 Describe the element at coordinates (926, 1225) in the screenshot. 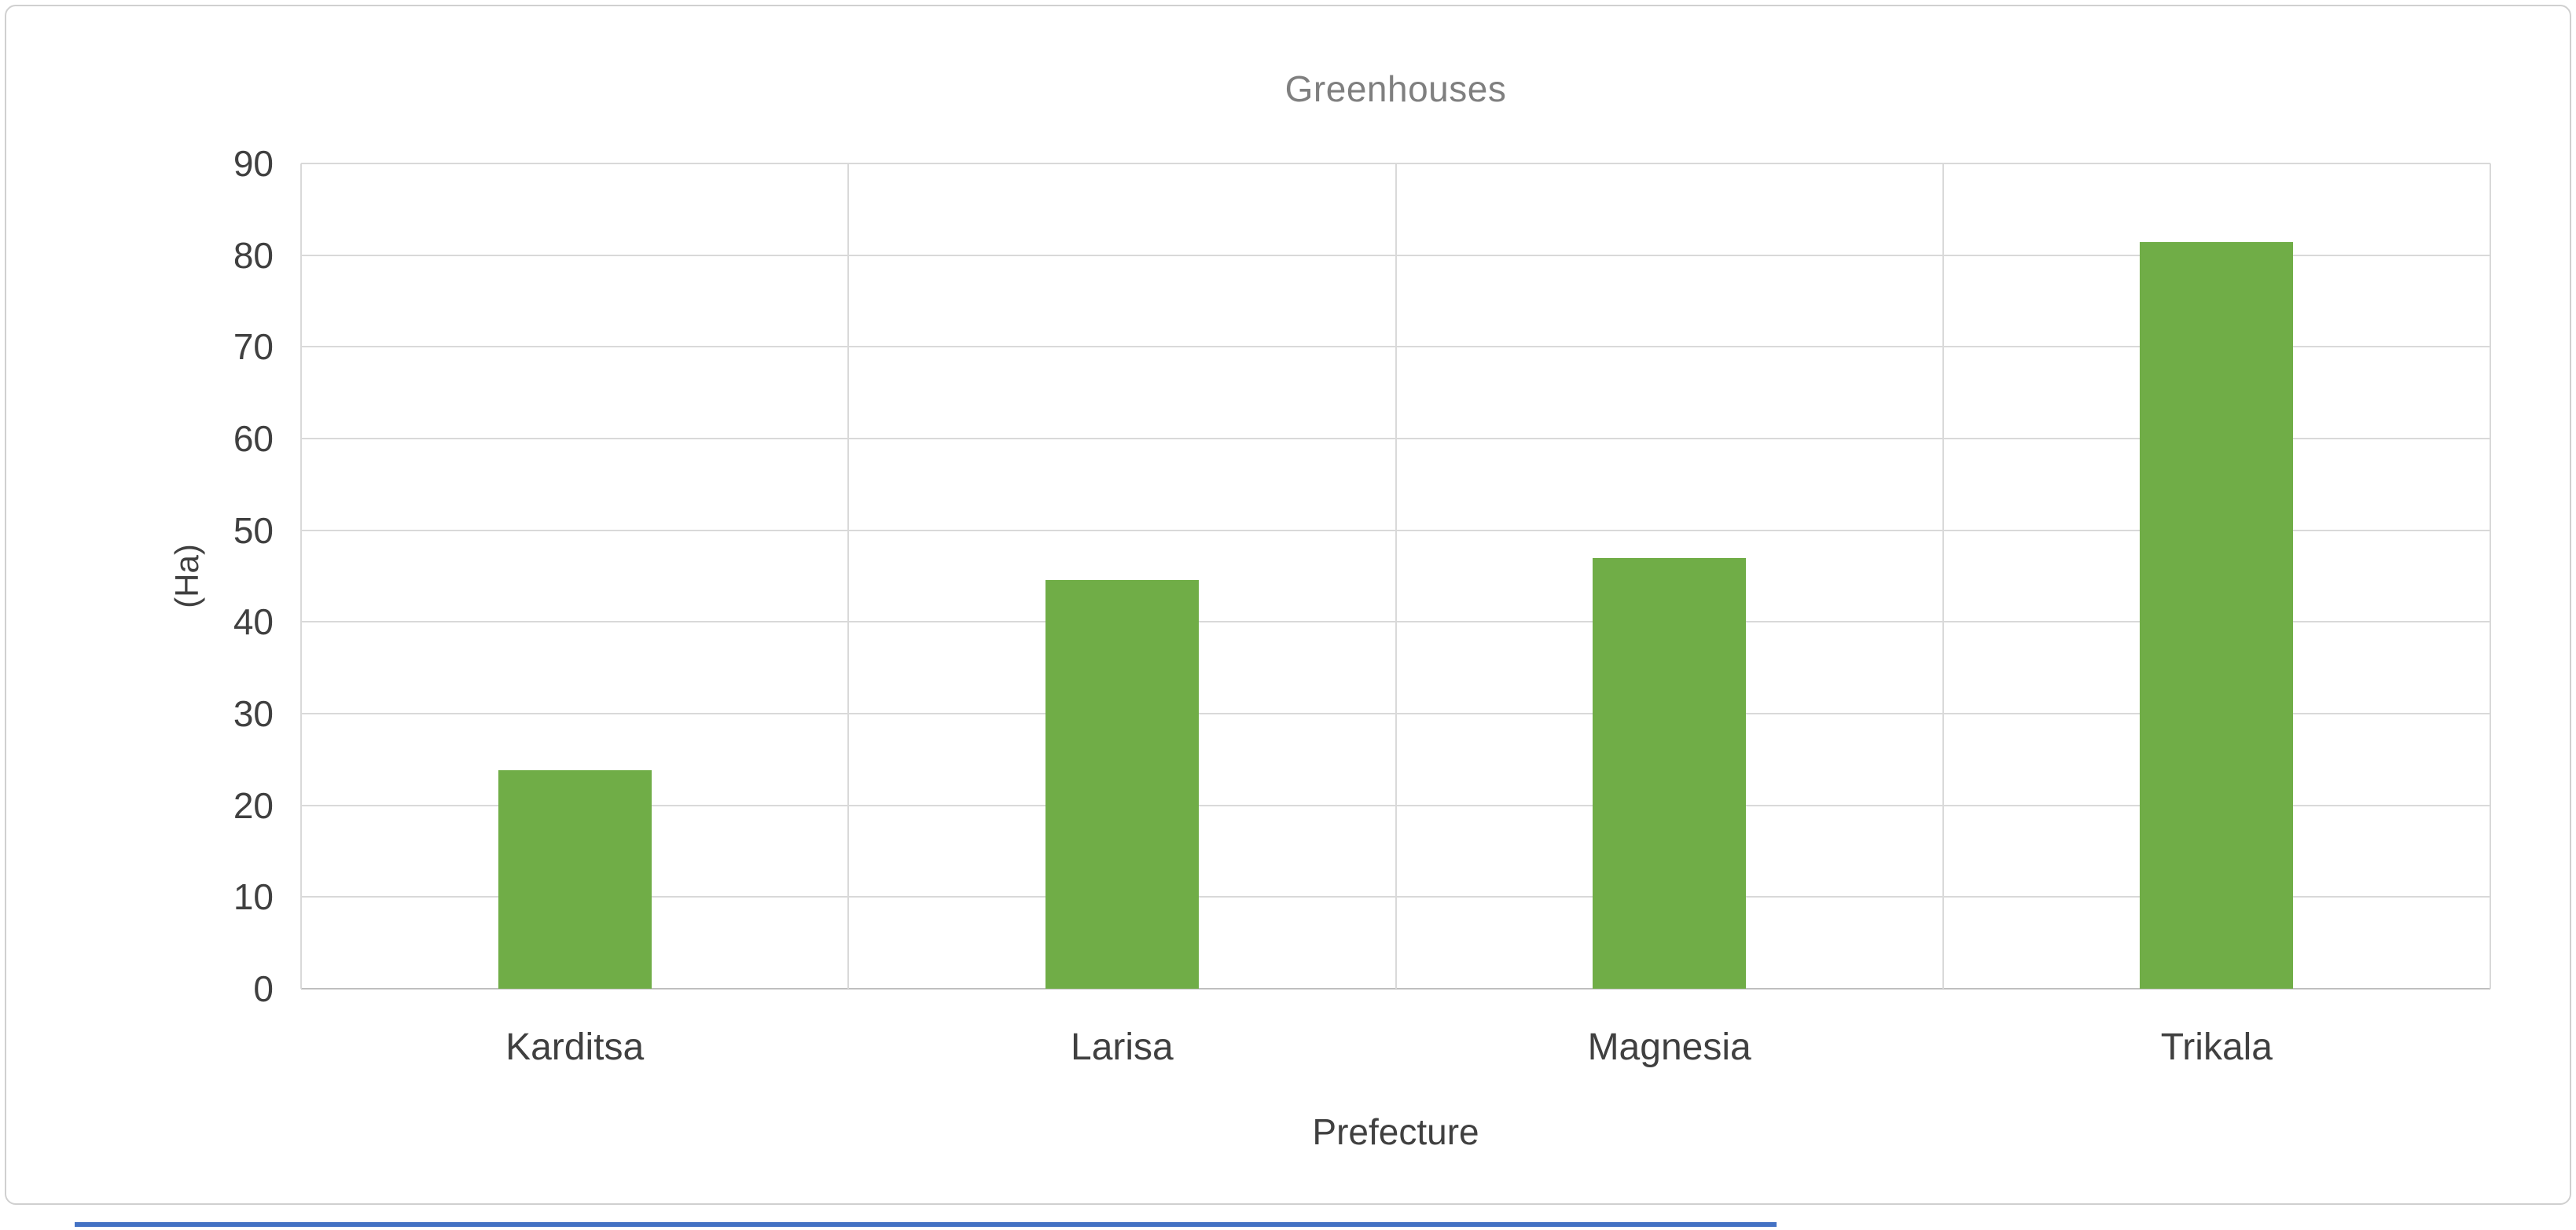

I see `document-blue-line` at that location.